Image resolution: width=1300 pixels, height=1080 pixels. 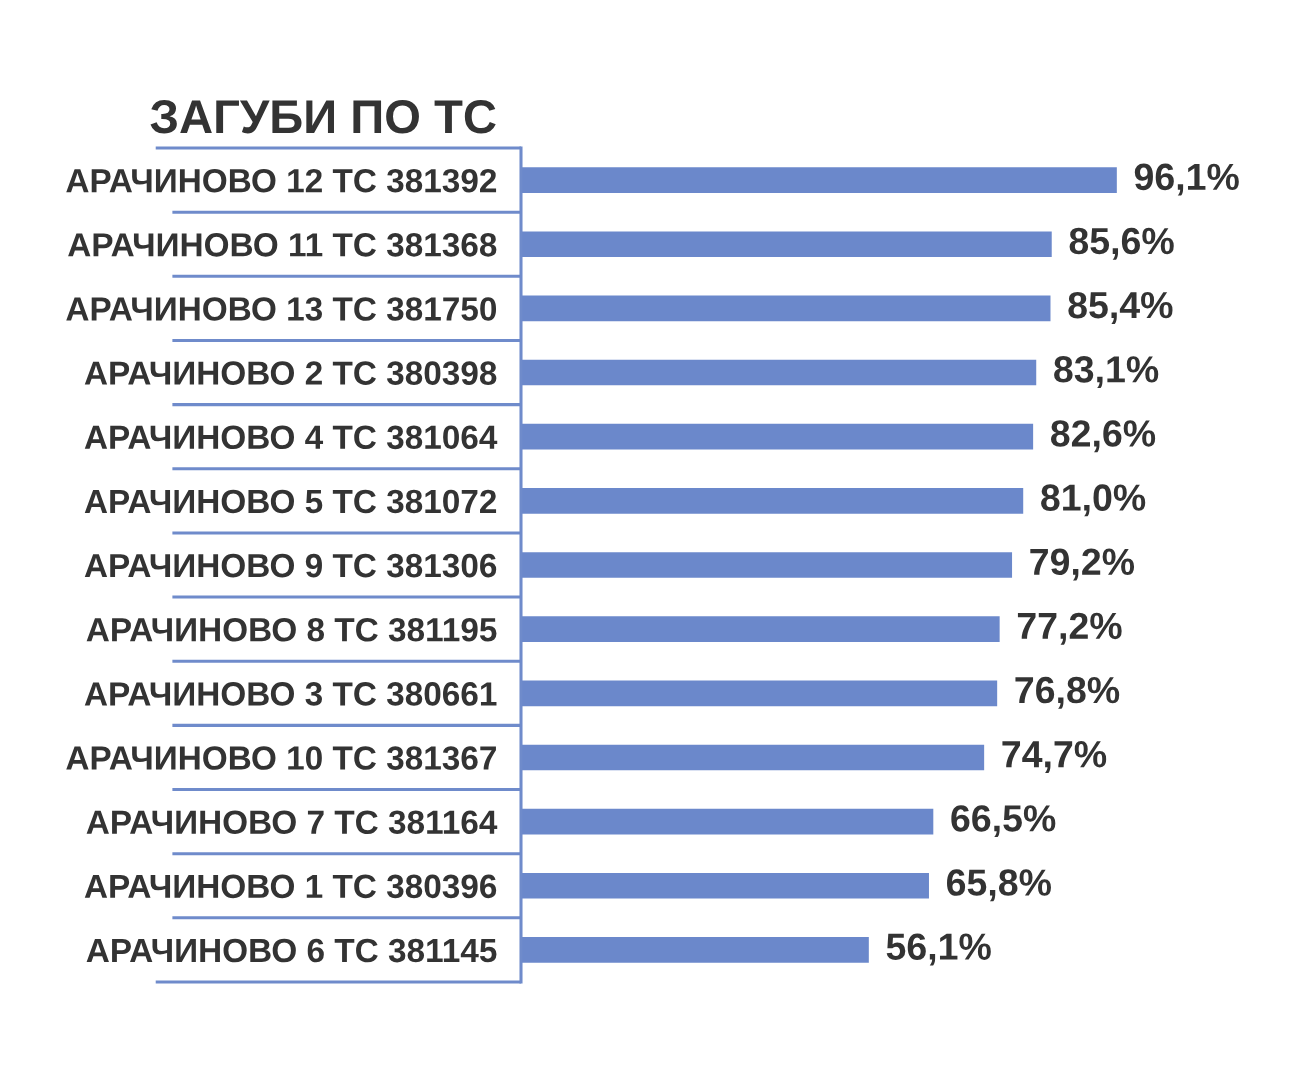 What do you see at coordinates (1069, 628) in the screenshot?
I see `data-label: 77,2%` at bounding box center [1069, 628].